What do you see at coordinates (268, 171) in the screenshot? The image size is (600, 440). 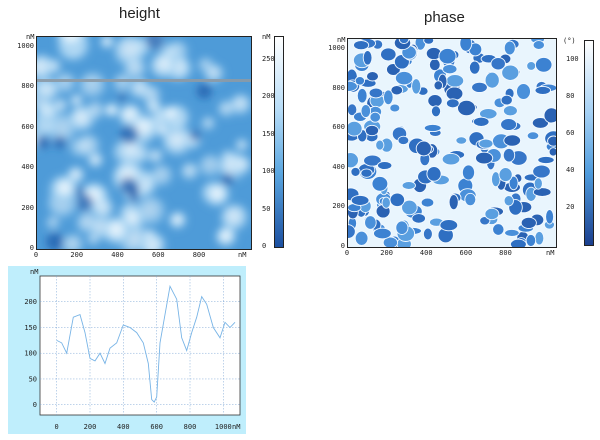 I see `height-colorbar-tick: 100` at bounding box center [268, 171].